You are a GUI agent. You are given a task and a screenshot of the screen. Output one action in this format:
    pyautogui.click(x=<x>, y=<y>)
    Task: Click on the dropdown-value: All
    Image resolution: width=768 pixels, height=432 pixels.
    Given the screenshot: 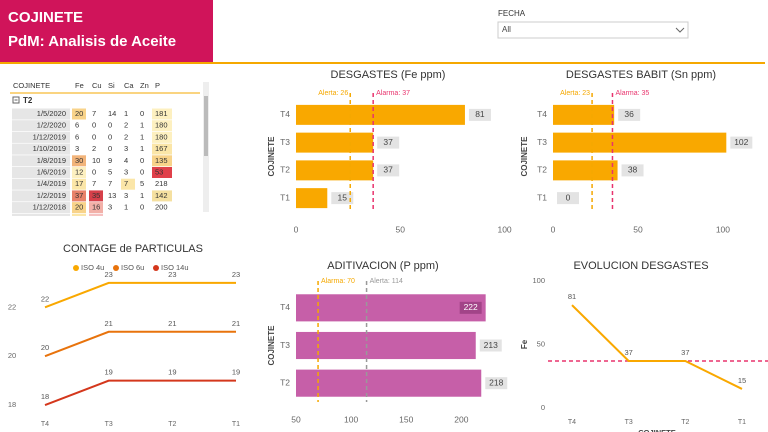 What is the action you would take?
    pyautogui.click(x=506, y=29)
    